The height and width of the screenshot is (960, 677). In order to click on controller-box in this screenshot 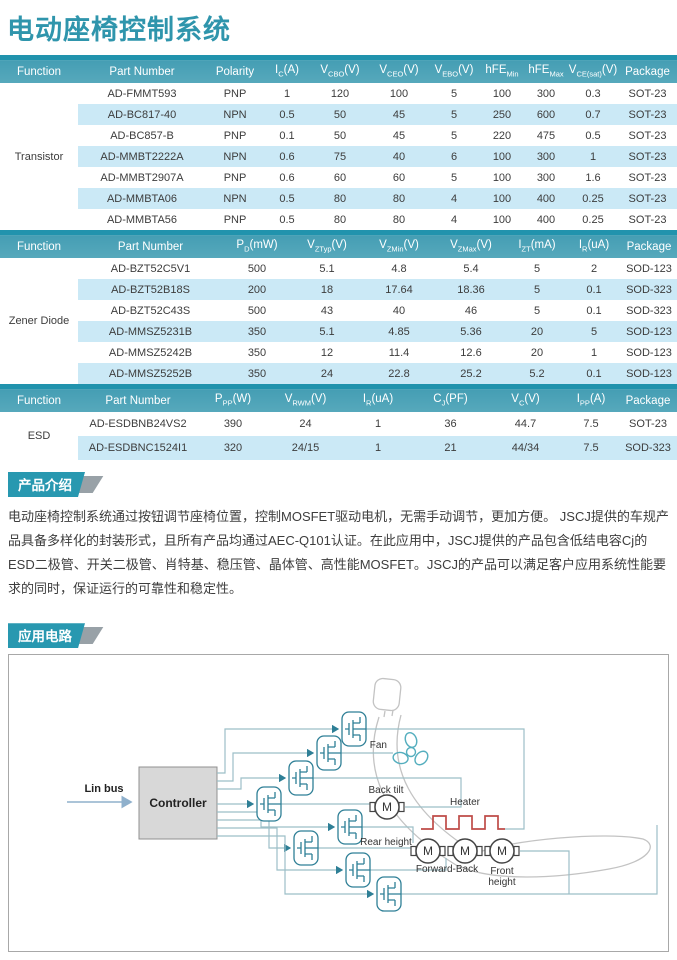, I will do `click(178, 803)`.